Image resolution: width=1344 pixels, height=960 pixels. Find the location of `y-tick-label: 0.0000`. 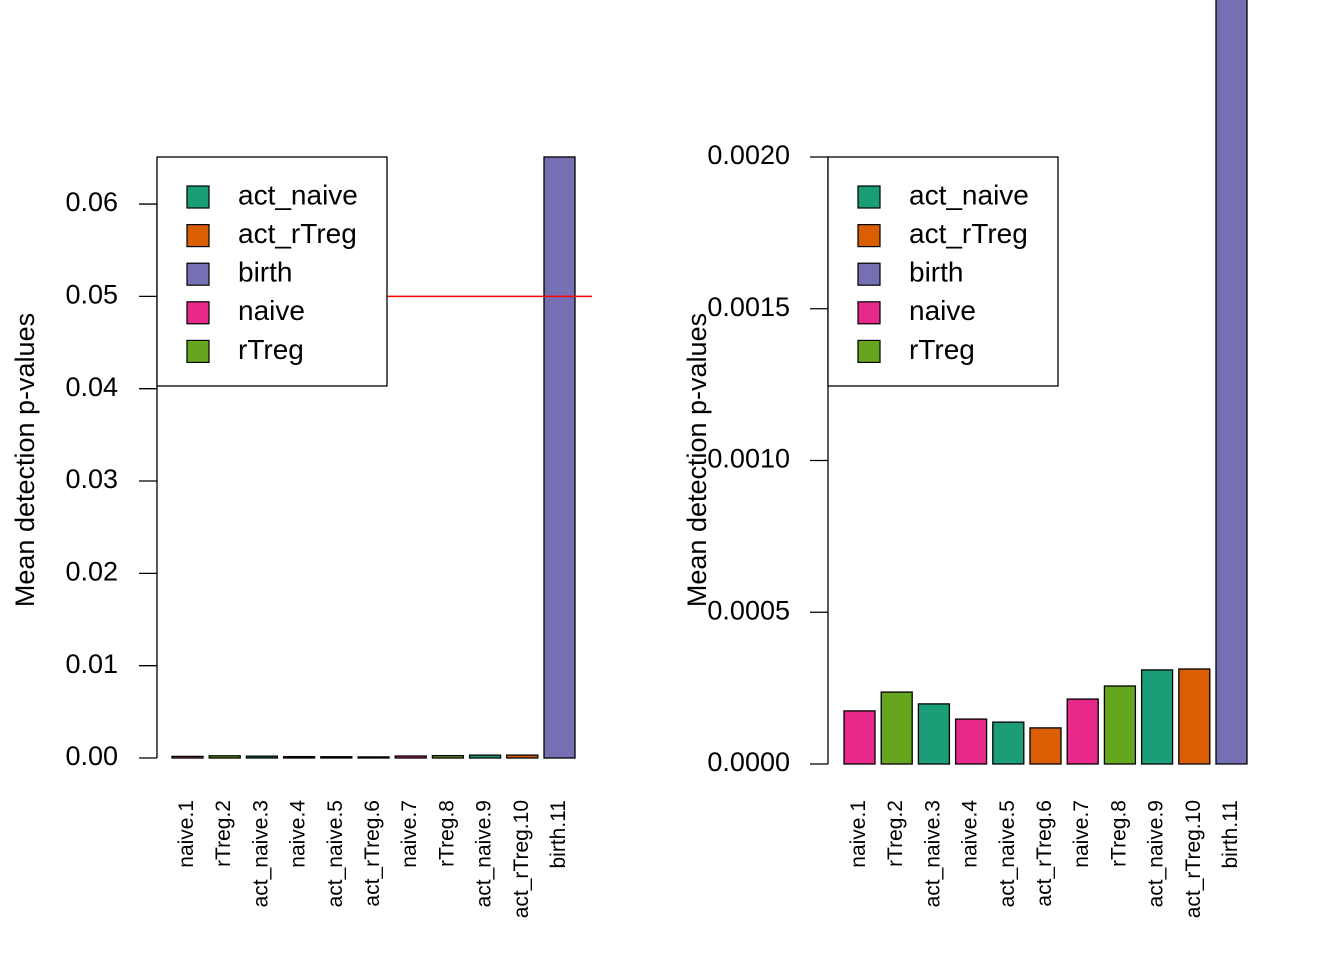

y-tick-label: 0.0000 is located at coordinates (748, 762).